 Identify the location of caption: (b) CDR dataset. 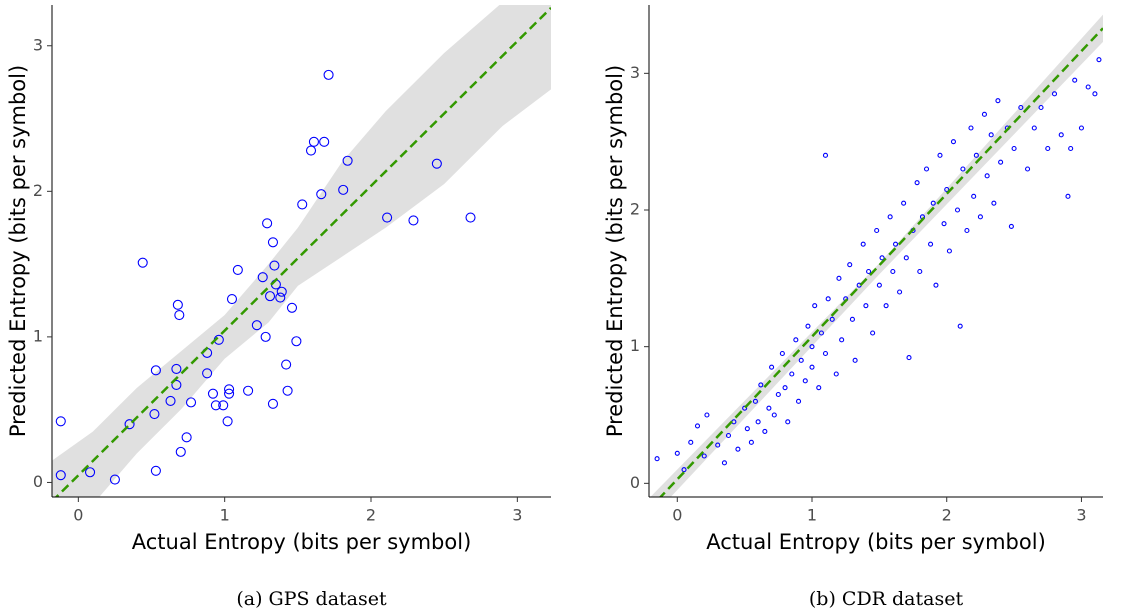
(886, 599).